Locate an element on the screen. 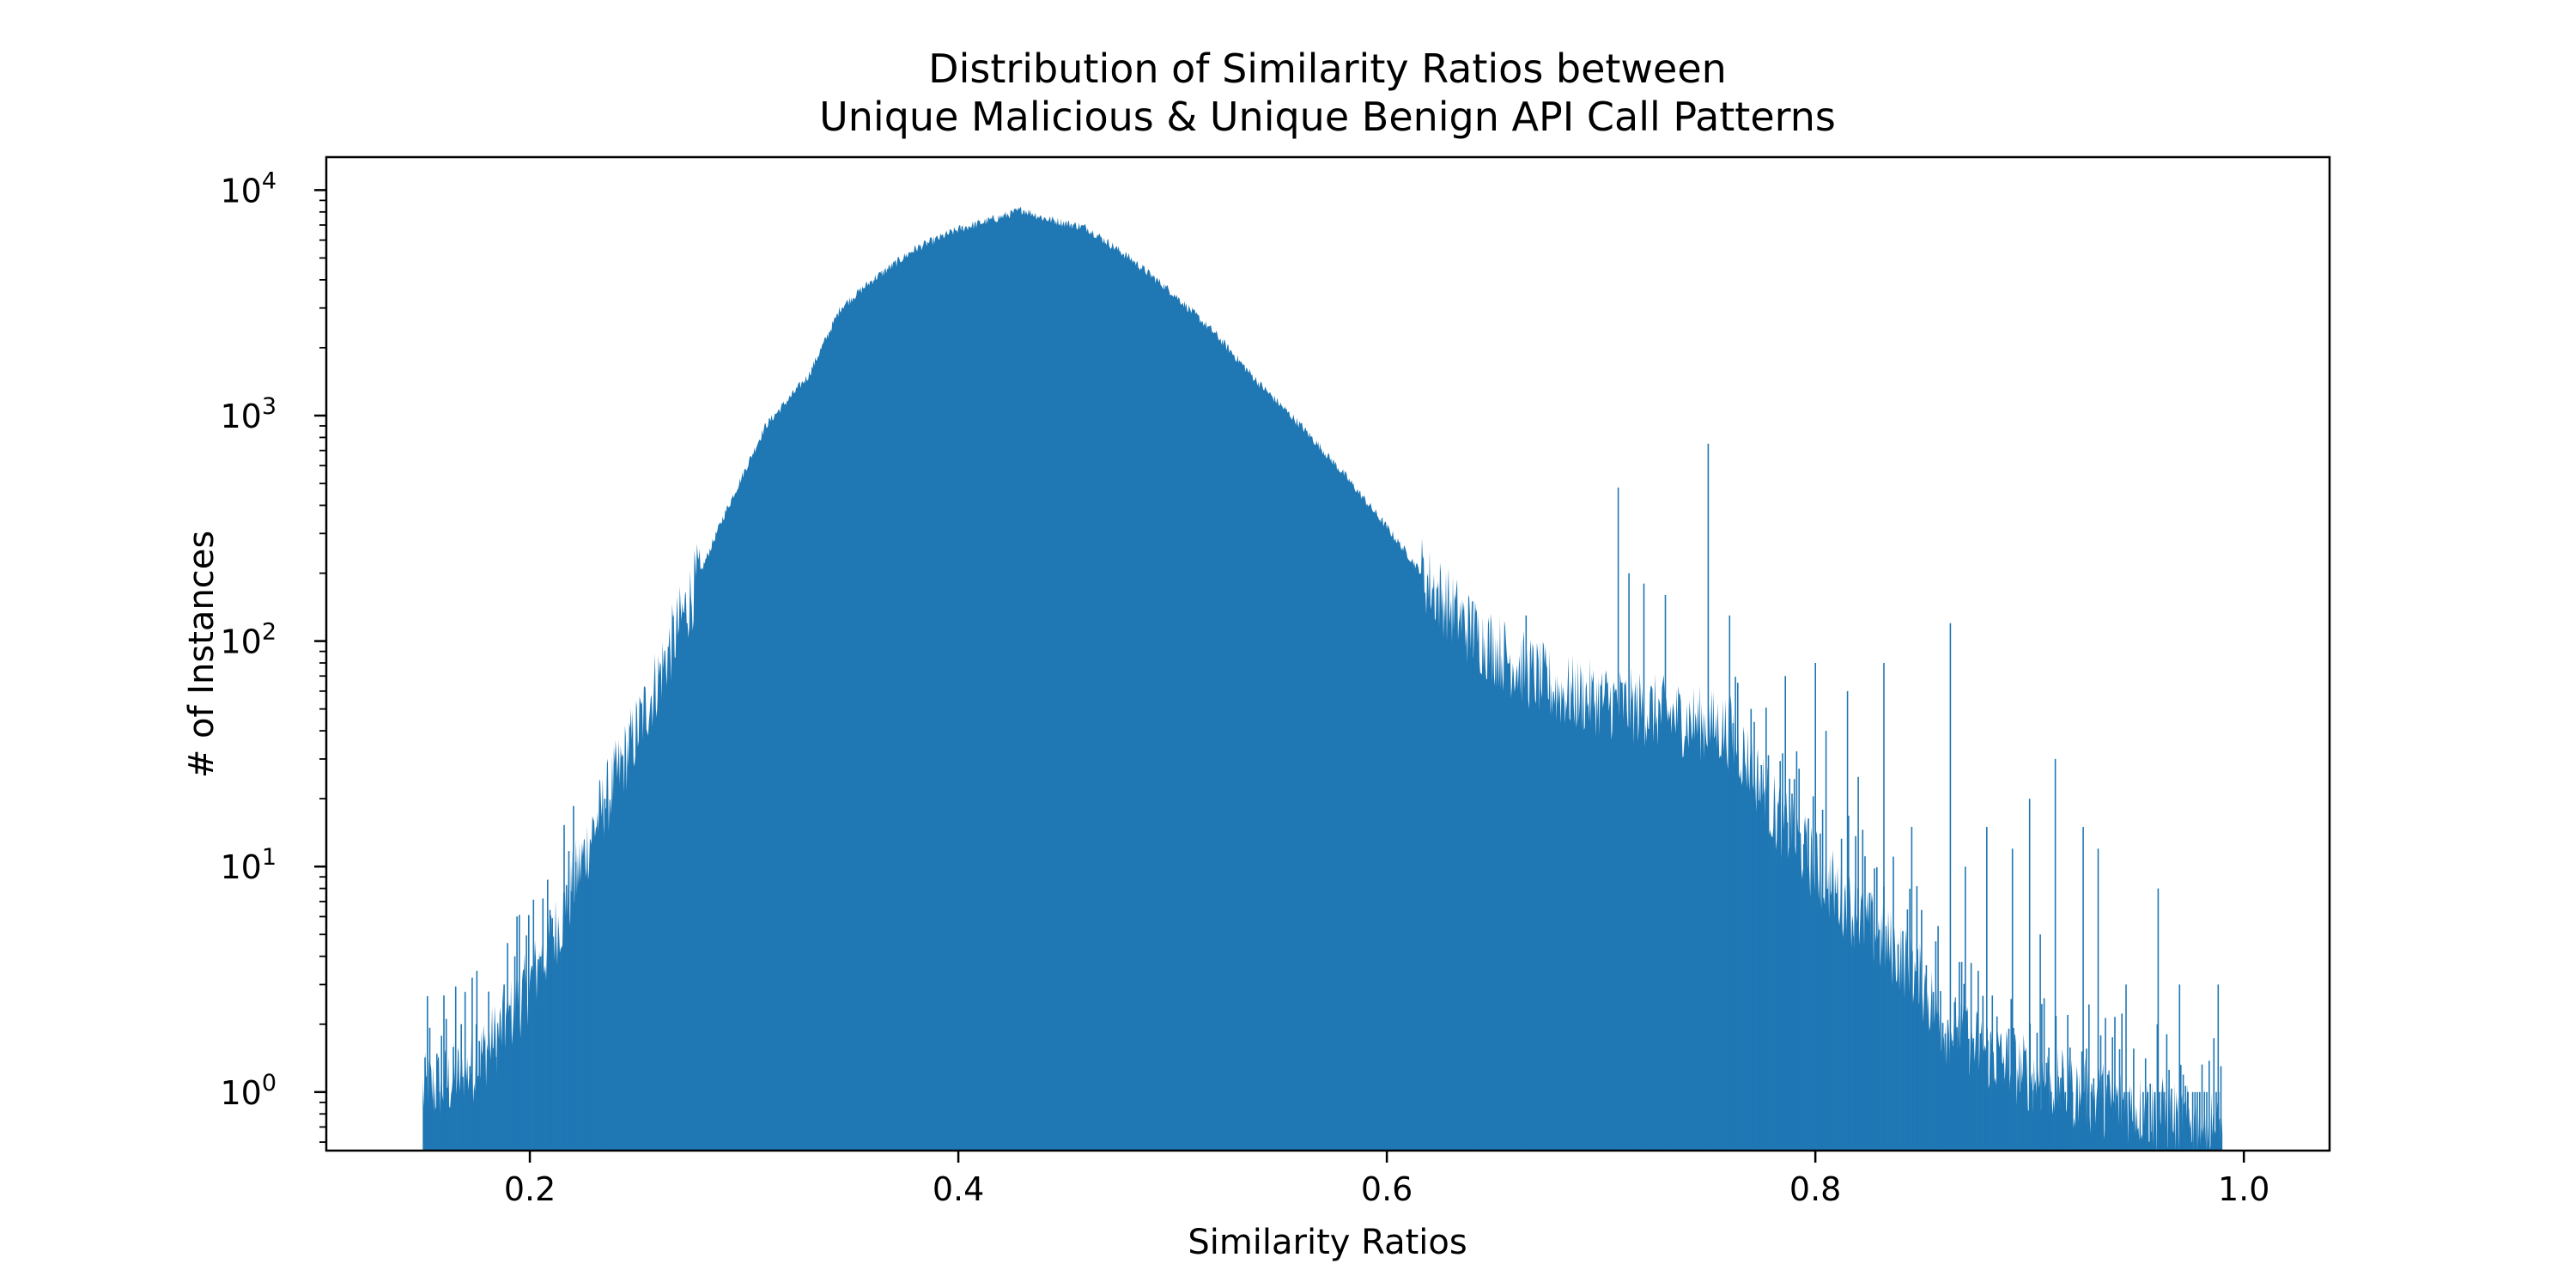 Image resolution: width=2576 pixels, height=1288 pixels. x-tick-label: 1.0 is located at coordinates (2244, 1189).